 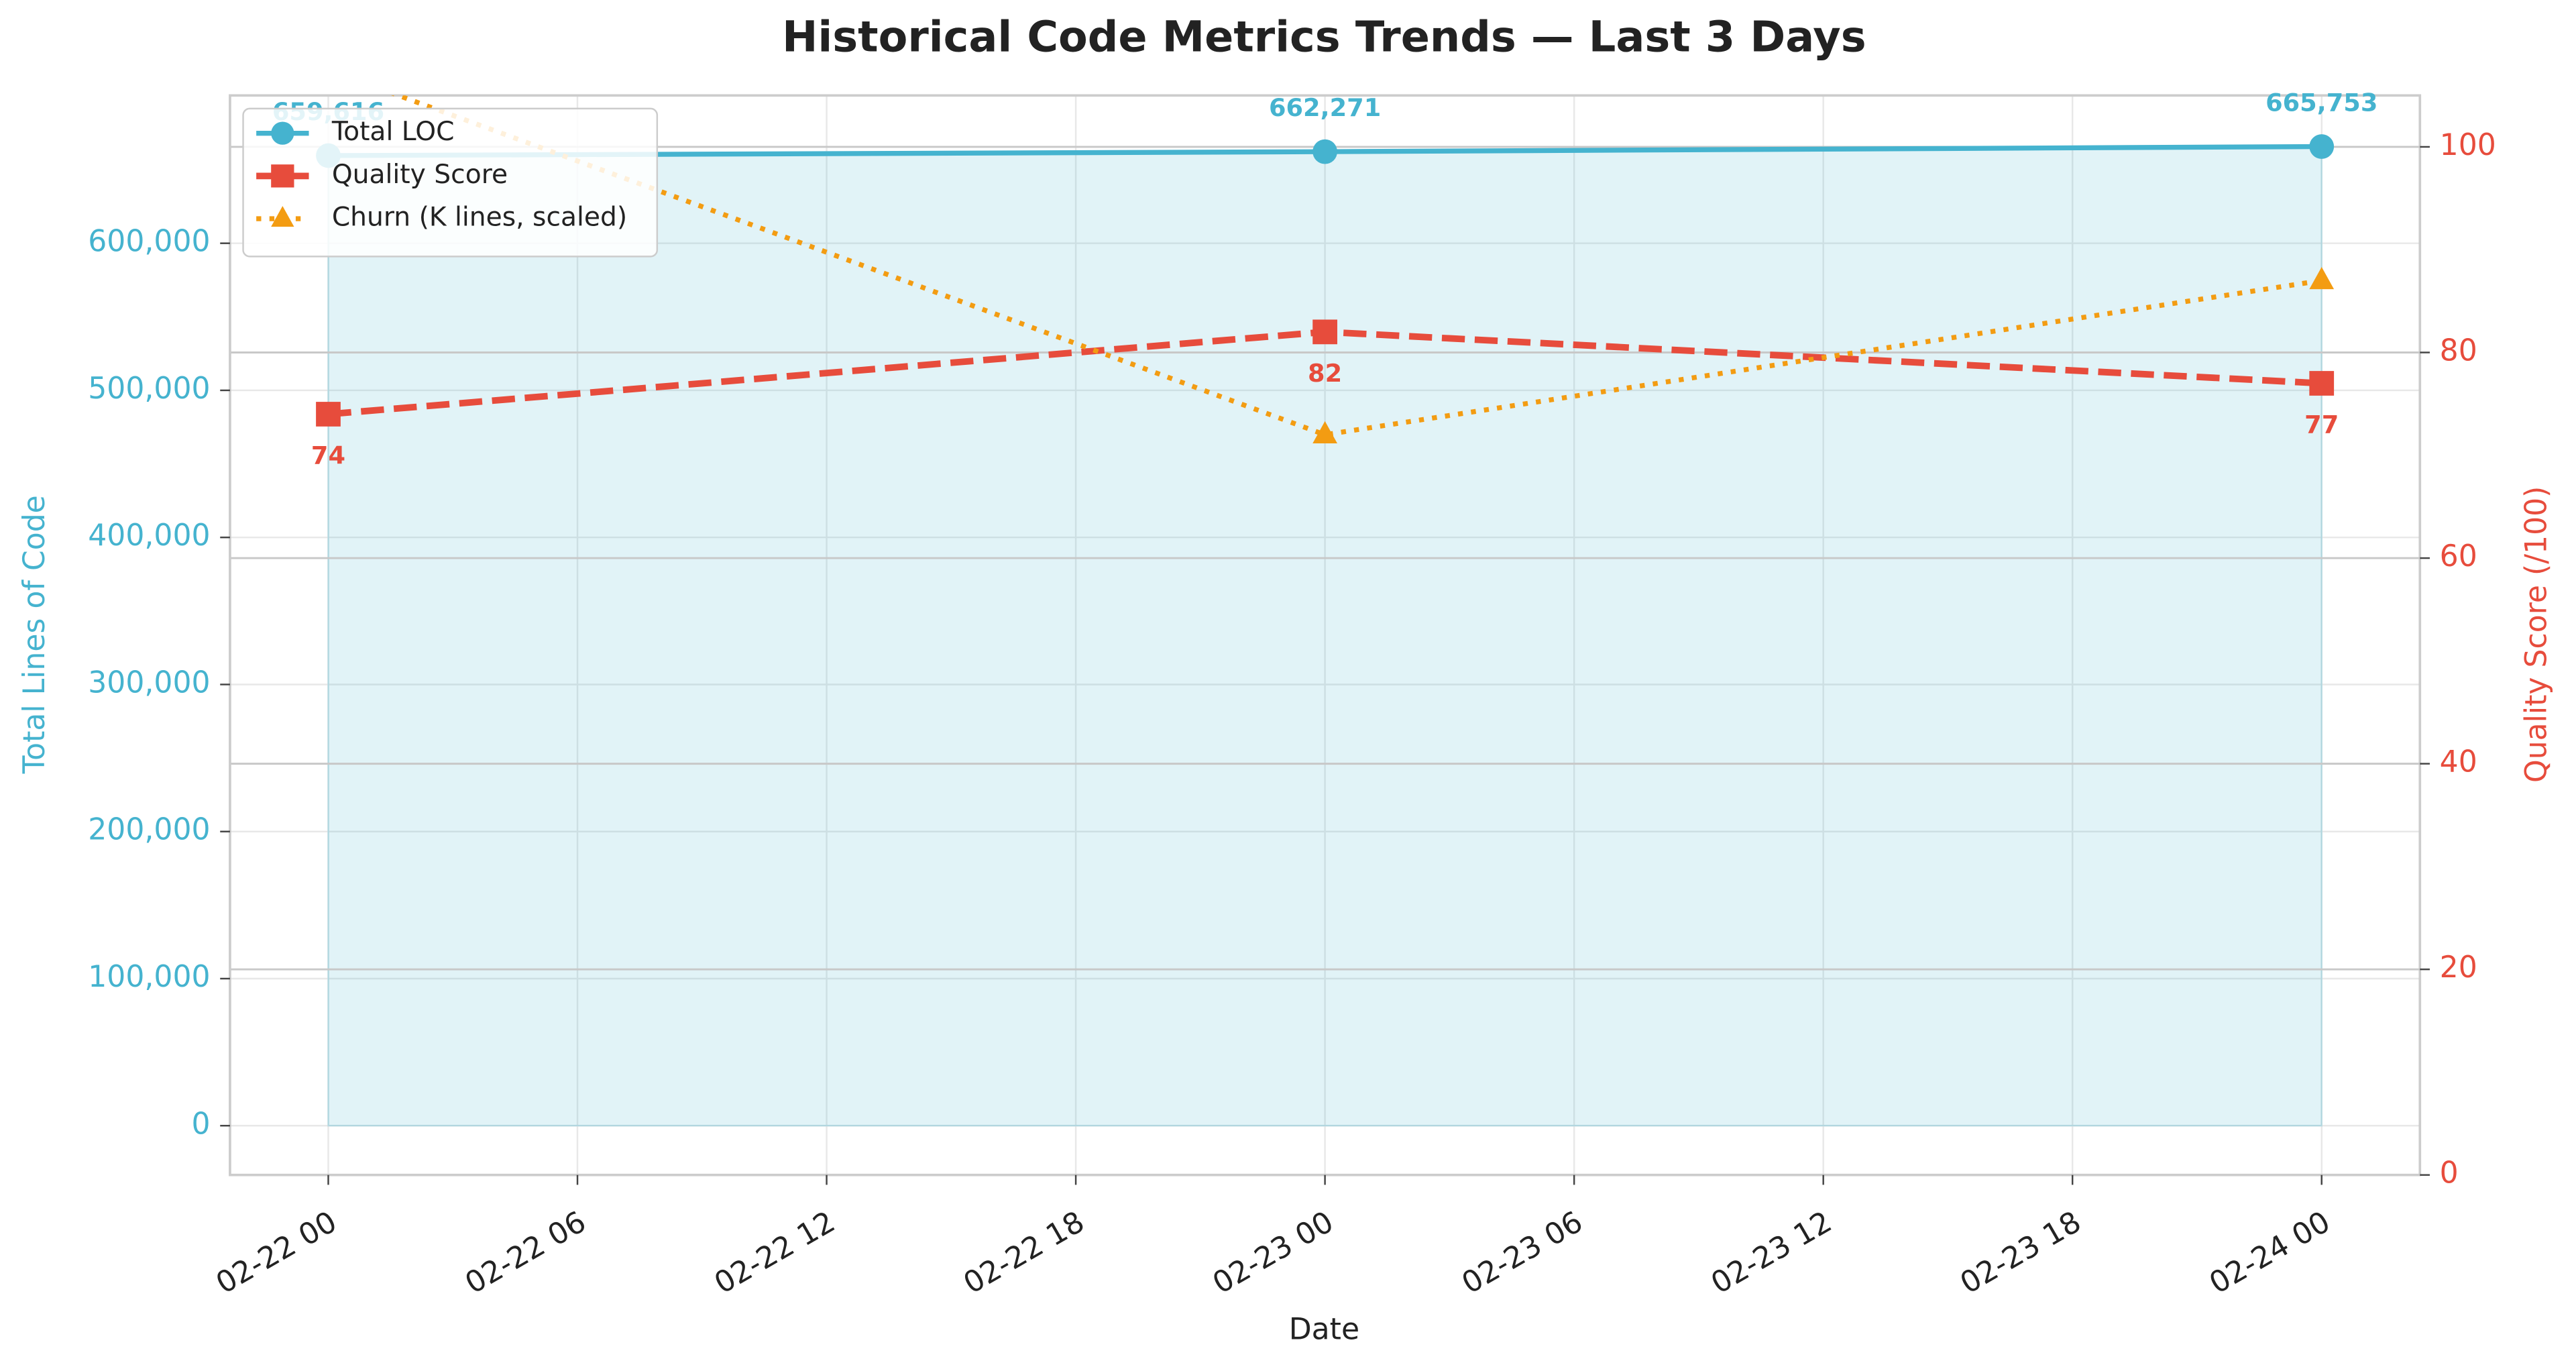 I want to click on y-tick-label: 400,000, so click(x=149, y=535).